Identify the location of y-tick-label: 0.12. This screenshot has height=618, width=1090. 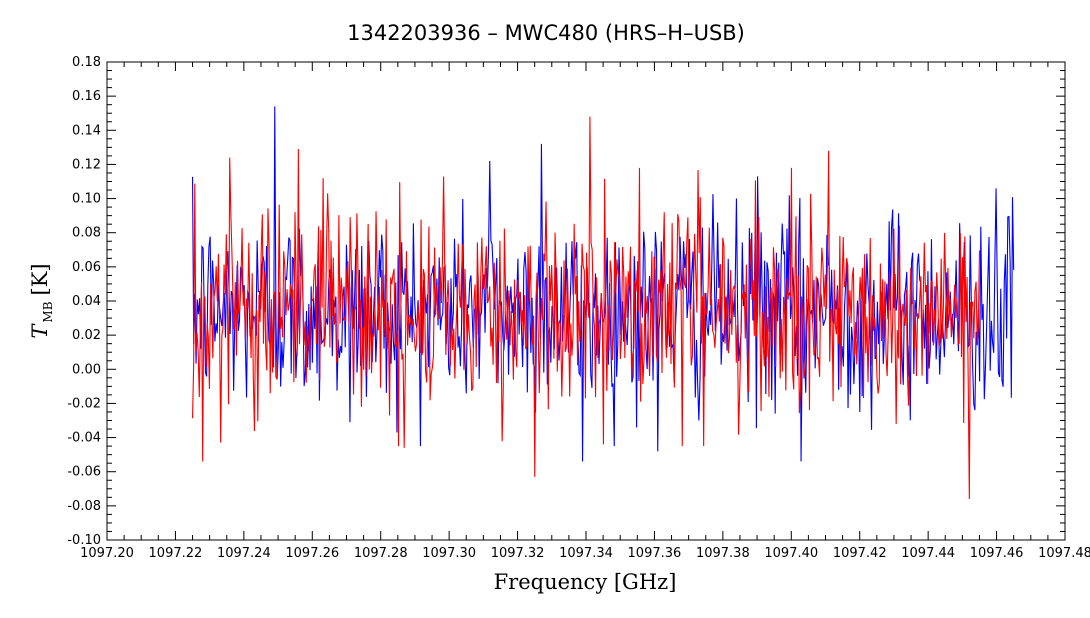
(86, 164).